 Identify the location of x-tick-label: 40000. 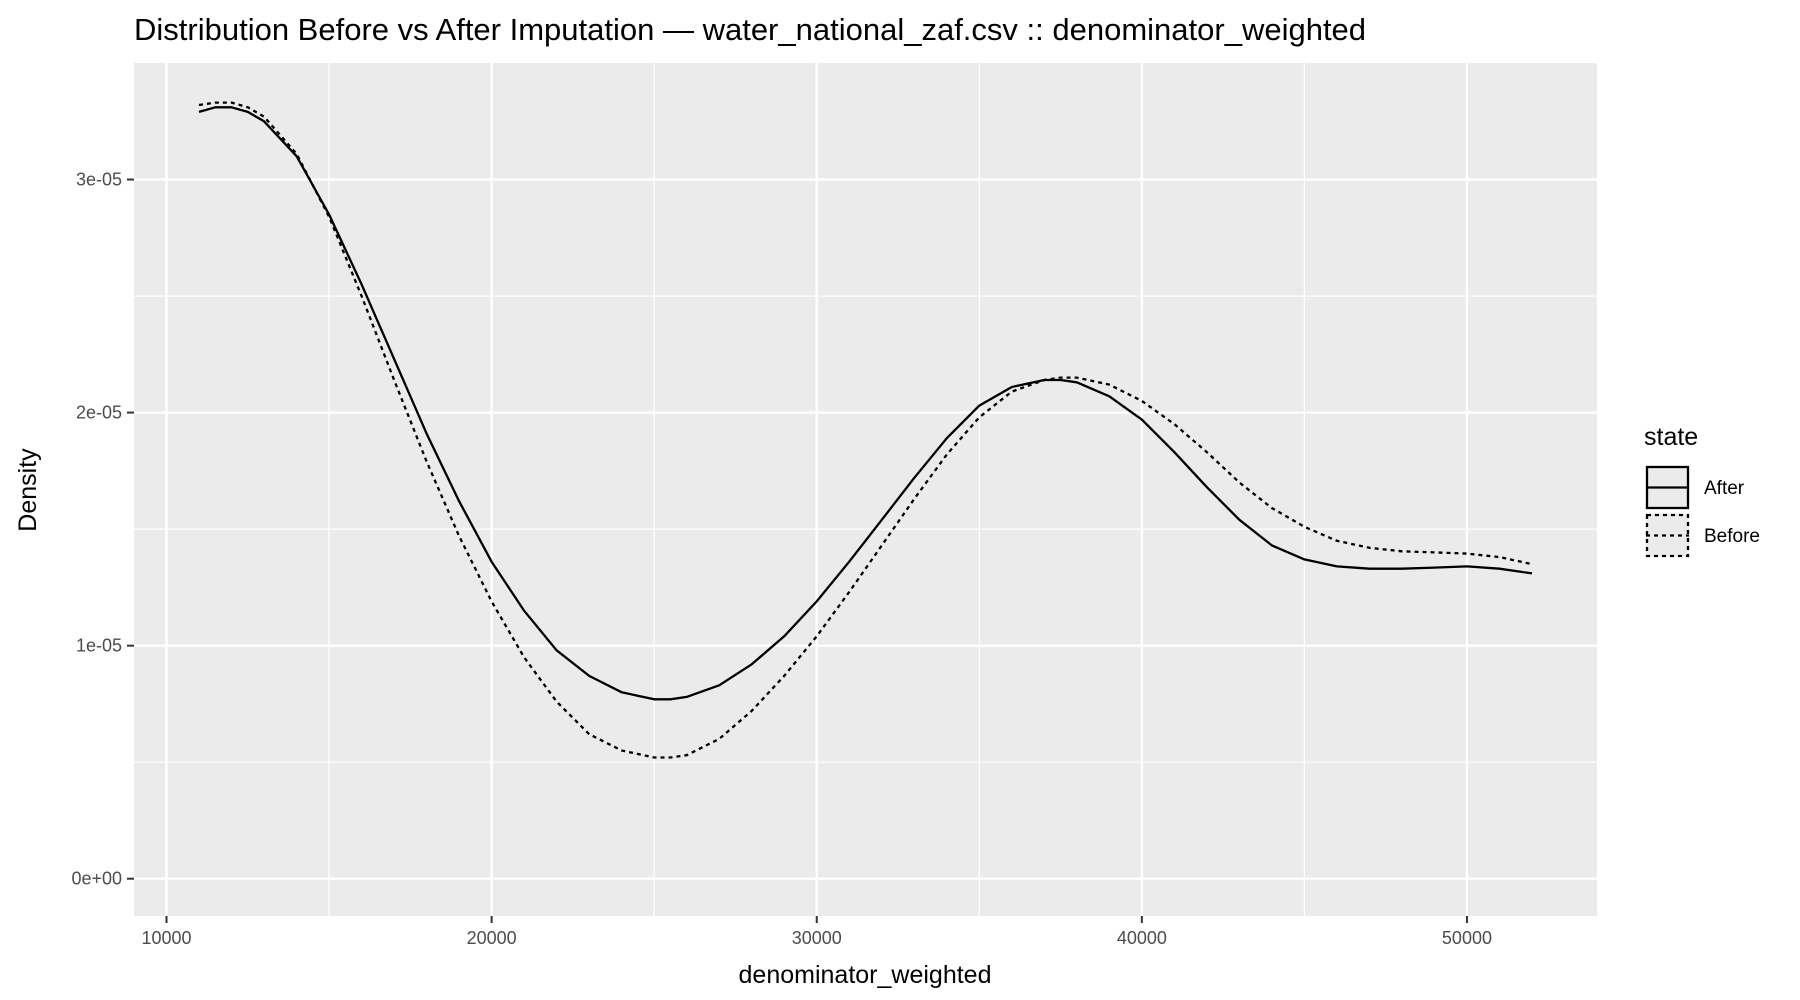
(1142, 938).